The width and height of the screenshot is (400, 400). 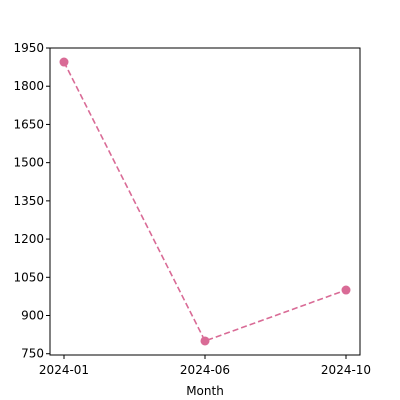 I want to click on y-axis: 750 900 1050 1200 1350 1500 1650 1800 1950, so click(x=31, y=201).